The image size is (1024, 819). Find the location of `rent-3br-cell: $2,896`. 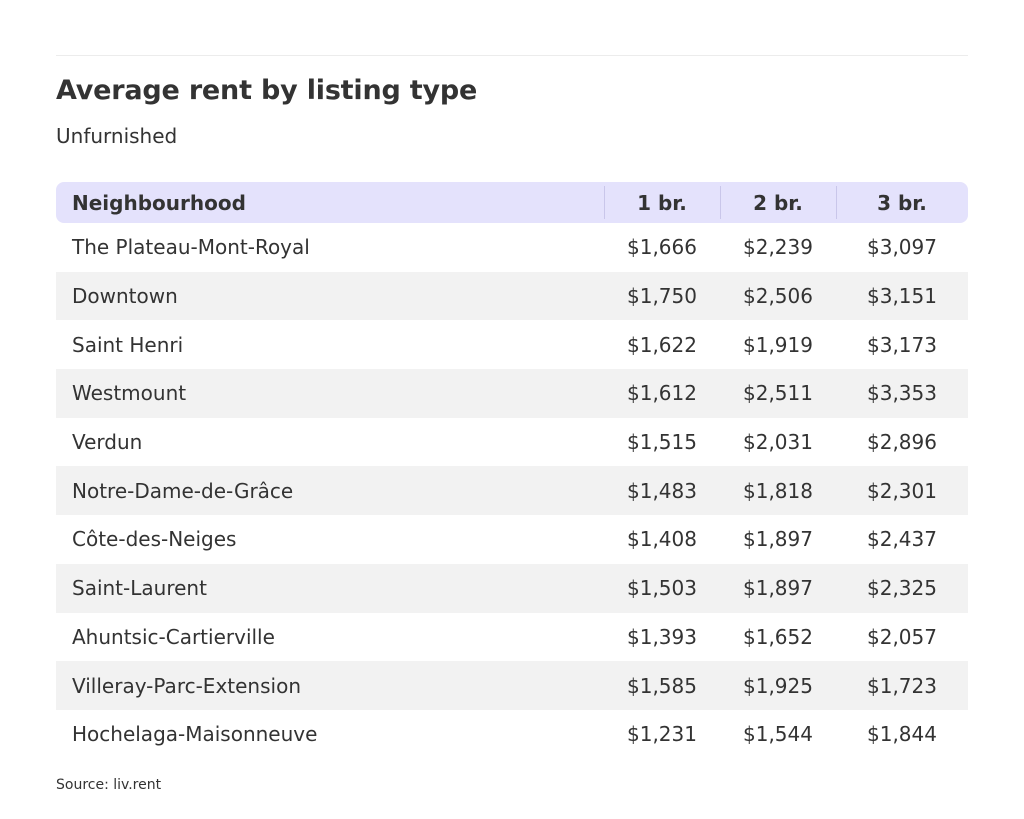

rent-3br-cell: $2,896 is located at coordinates (902, 442).